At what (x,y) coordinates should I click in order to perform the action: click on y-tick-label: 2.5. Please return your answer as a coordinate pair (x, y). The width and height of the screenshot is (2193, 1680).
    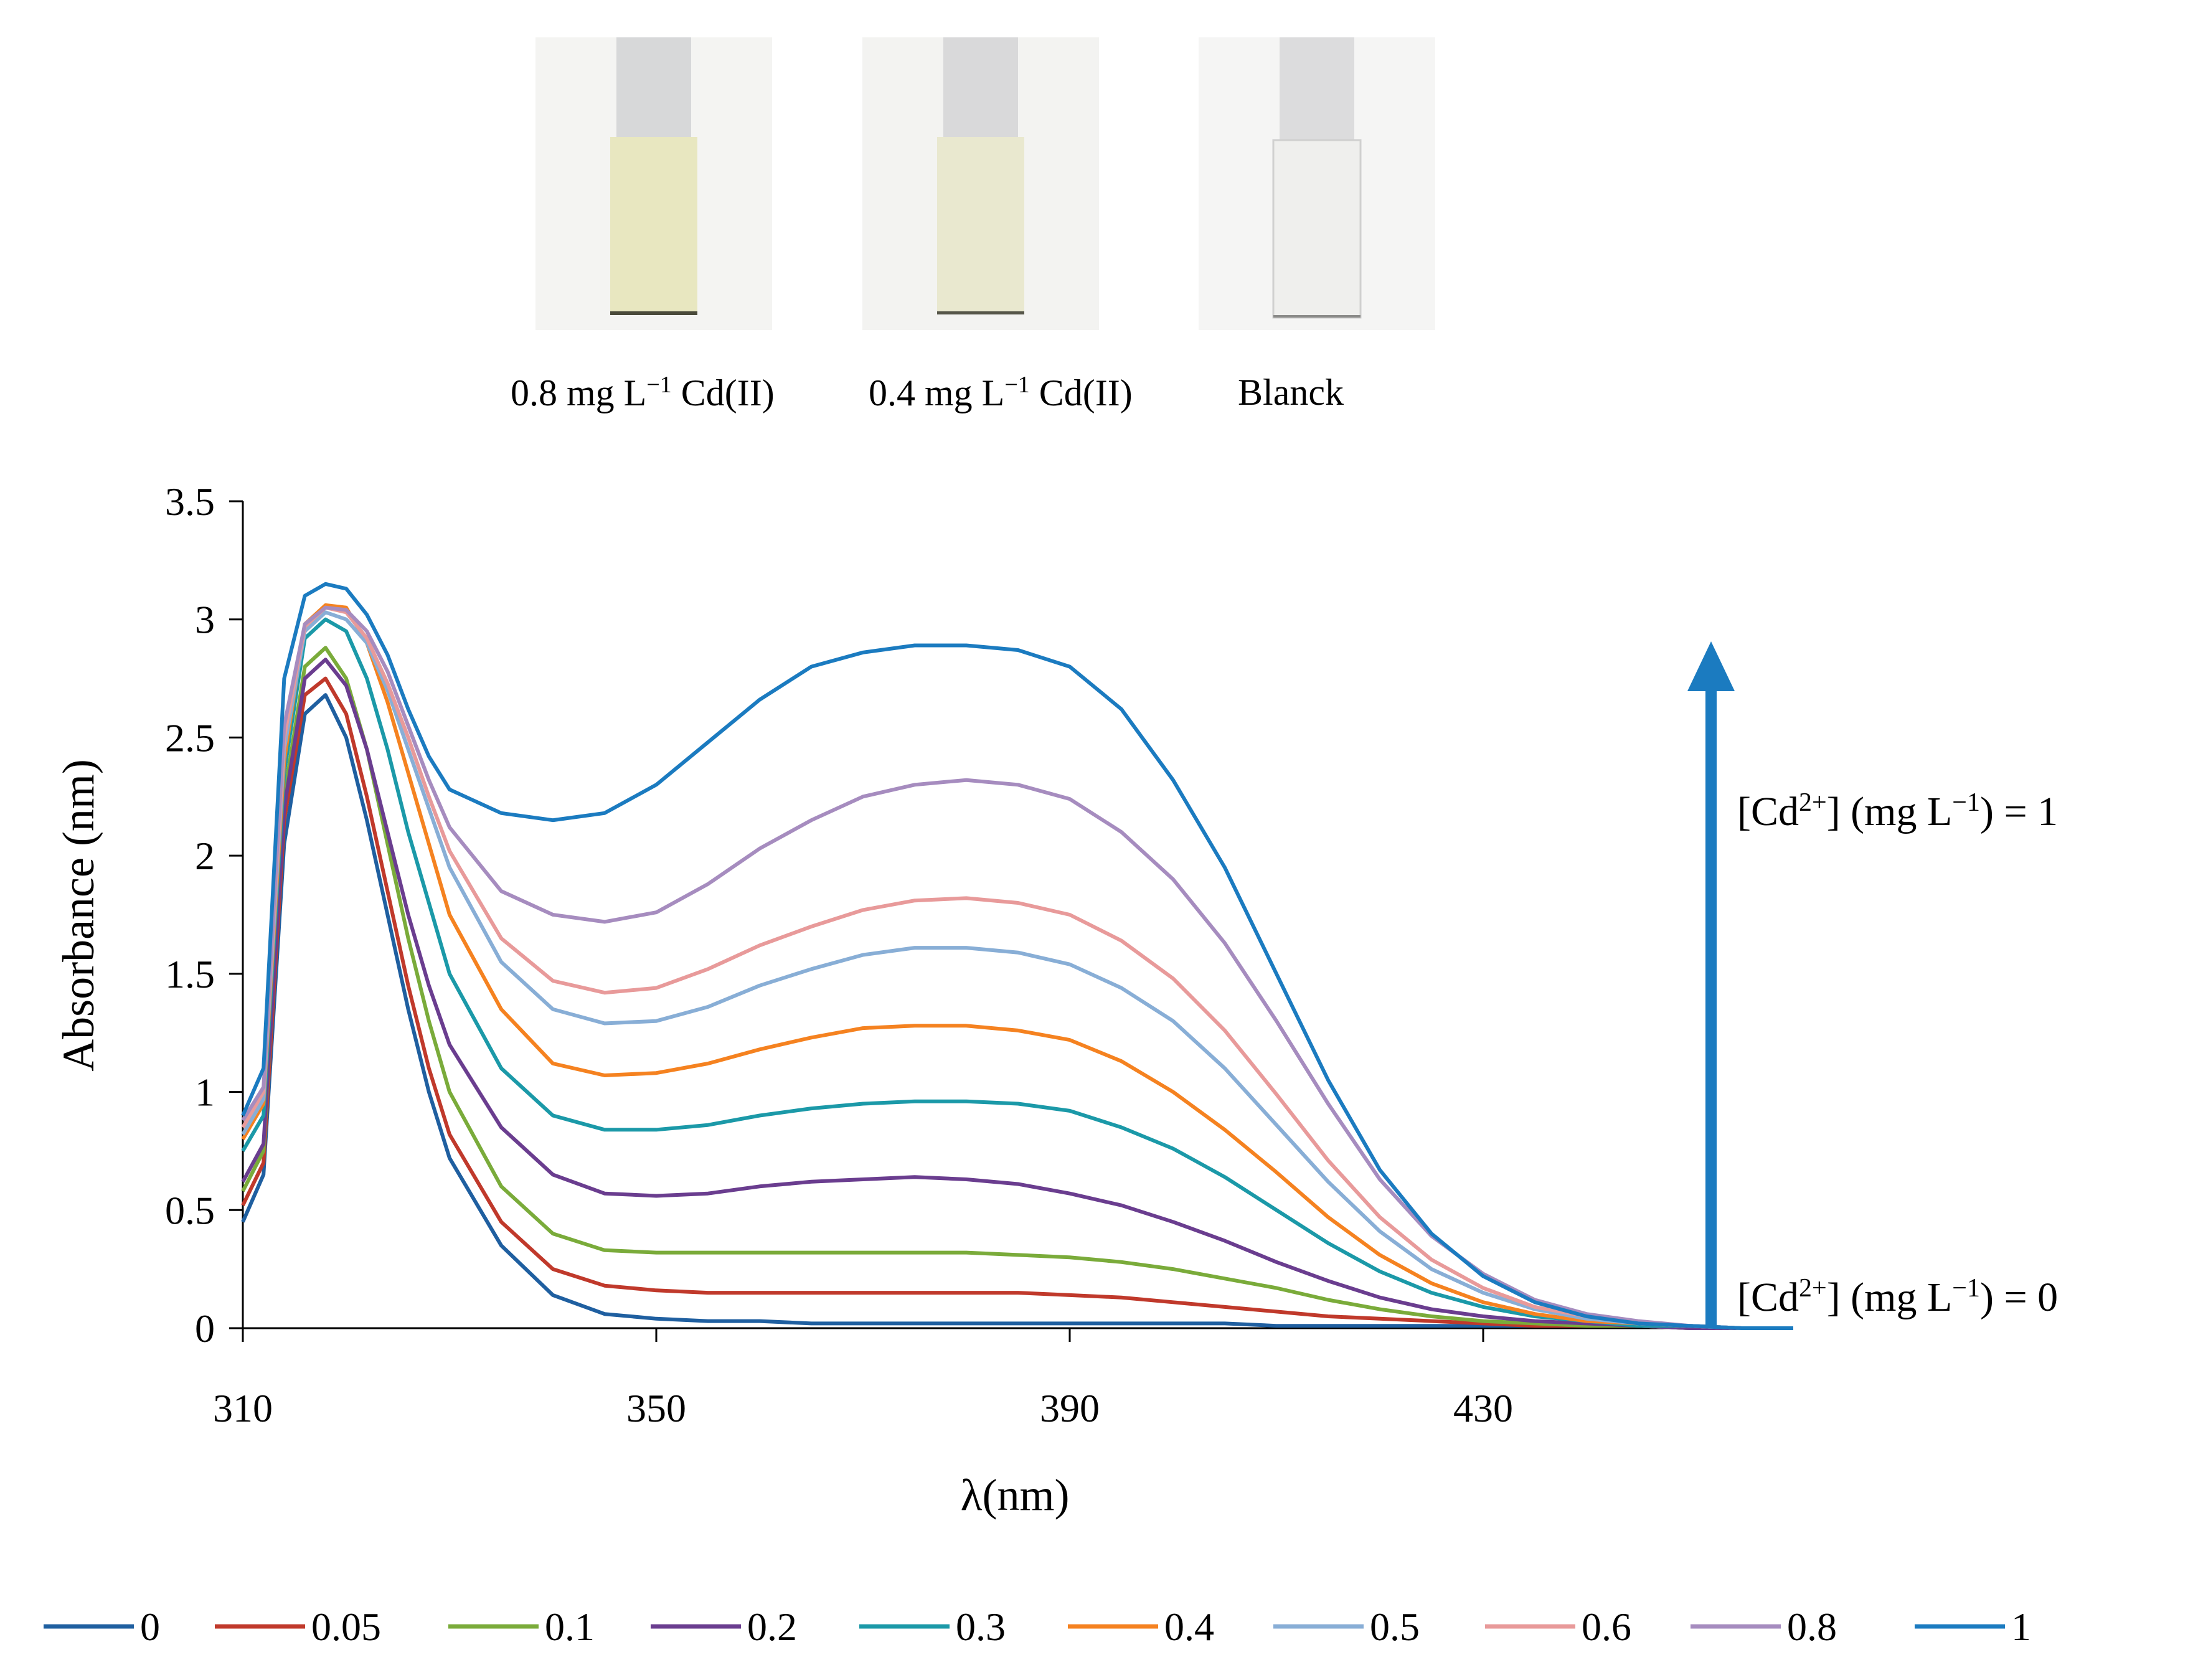
    Looking at the image, I should click on (190, 737).